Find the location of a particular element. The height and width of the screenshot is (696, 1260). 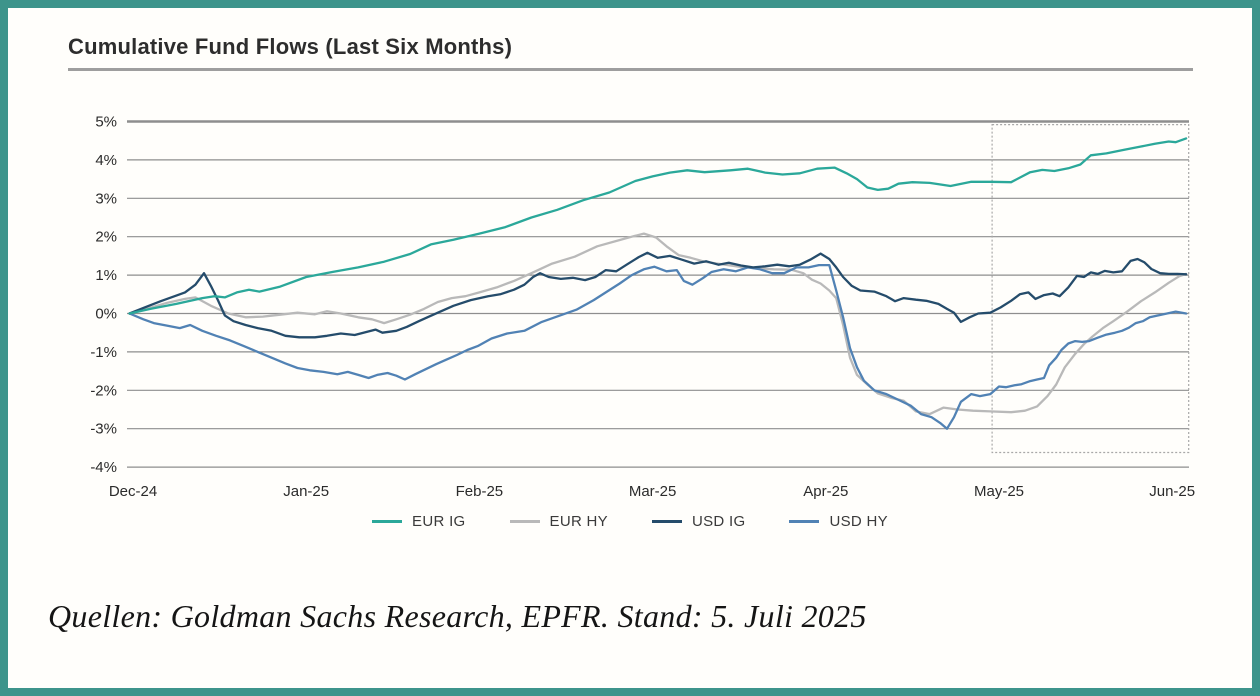

legend-item-usd-ig: USD IG is located at coordinates (698, 521).